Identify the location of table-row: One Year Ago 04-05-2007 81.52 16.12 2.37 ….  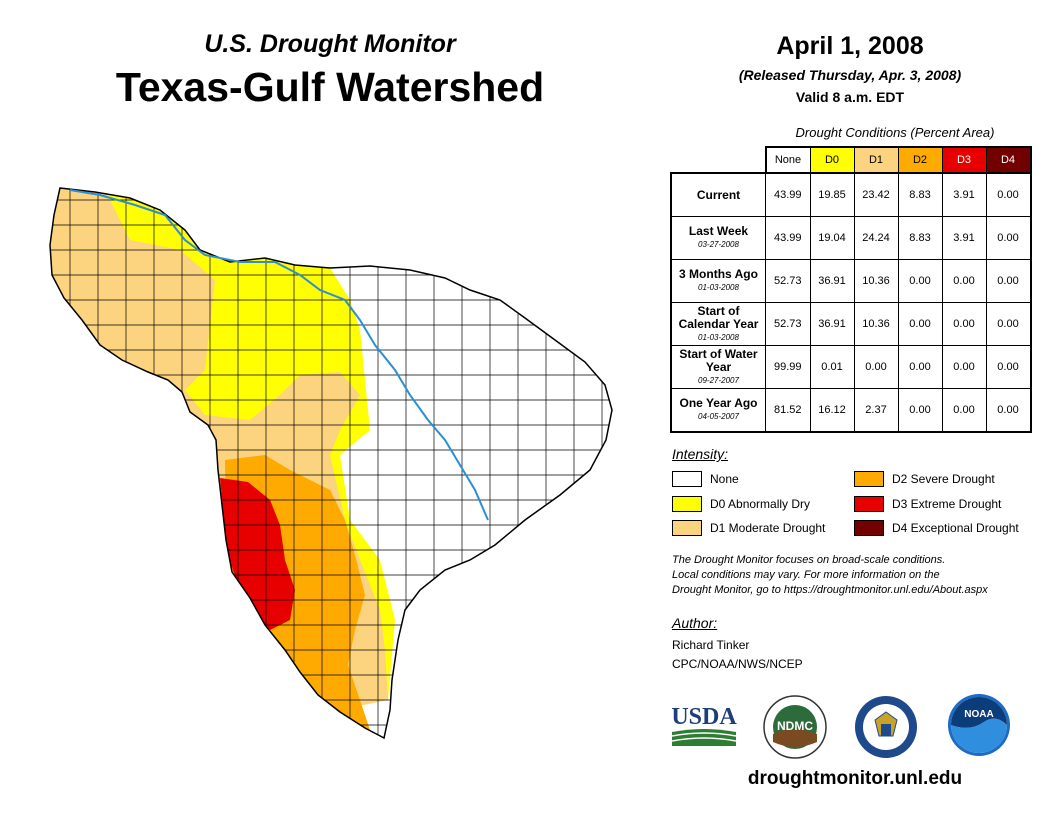
(851, 410).